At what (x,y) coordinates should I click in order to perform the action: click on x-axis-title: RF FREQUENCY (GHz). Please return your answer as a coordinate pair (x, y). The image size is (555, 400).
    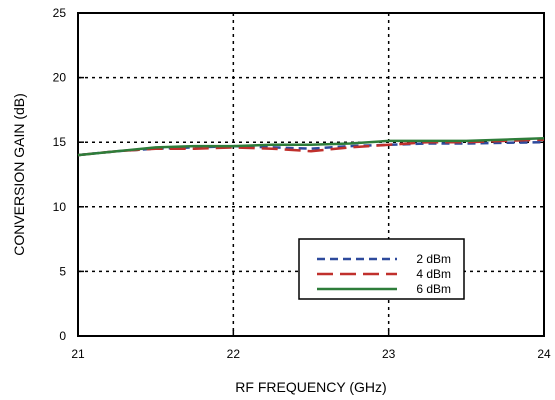
    Looking at the image, I should click on (310, 387).